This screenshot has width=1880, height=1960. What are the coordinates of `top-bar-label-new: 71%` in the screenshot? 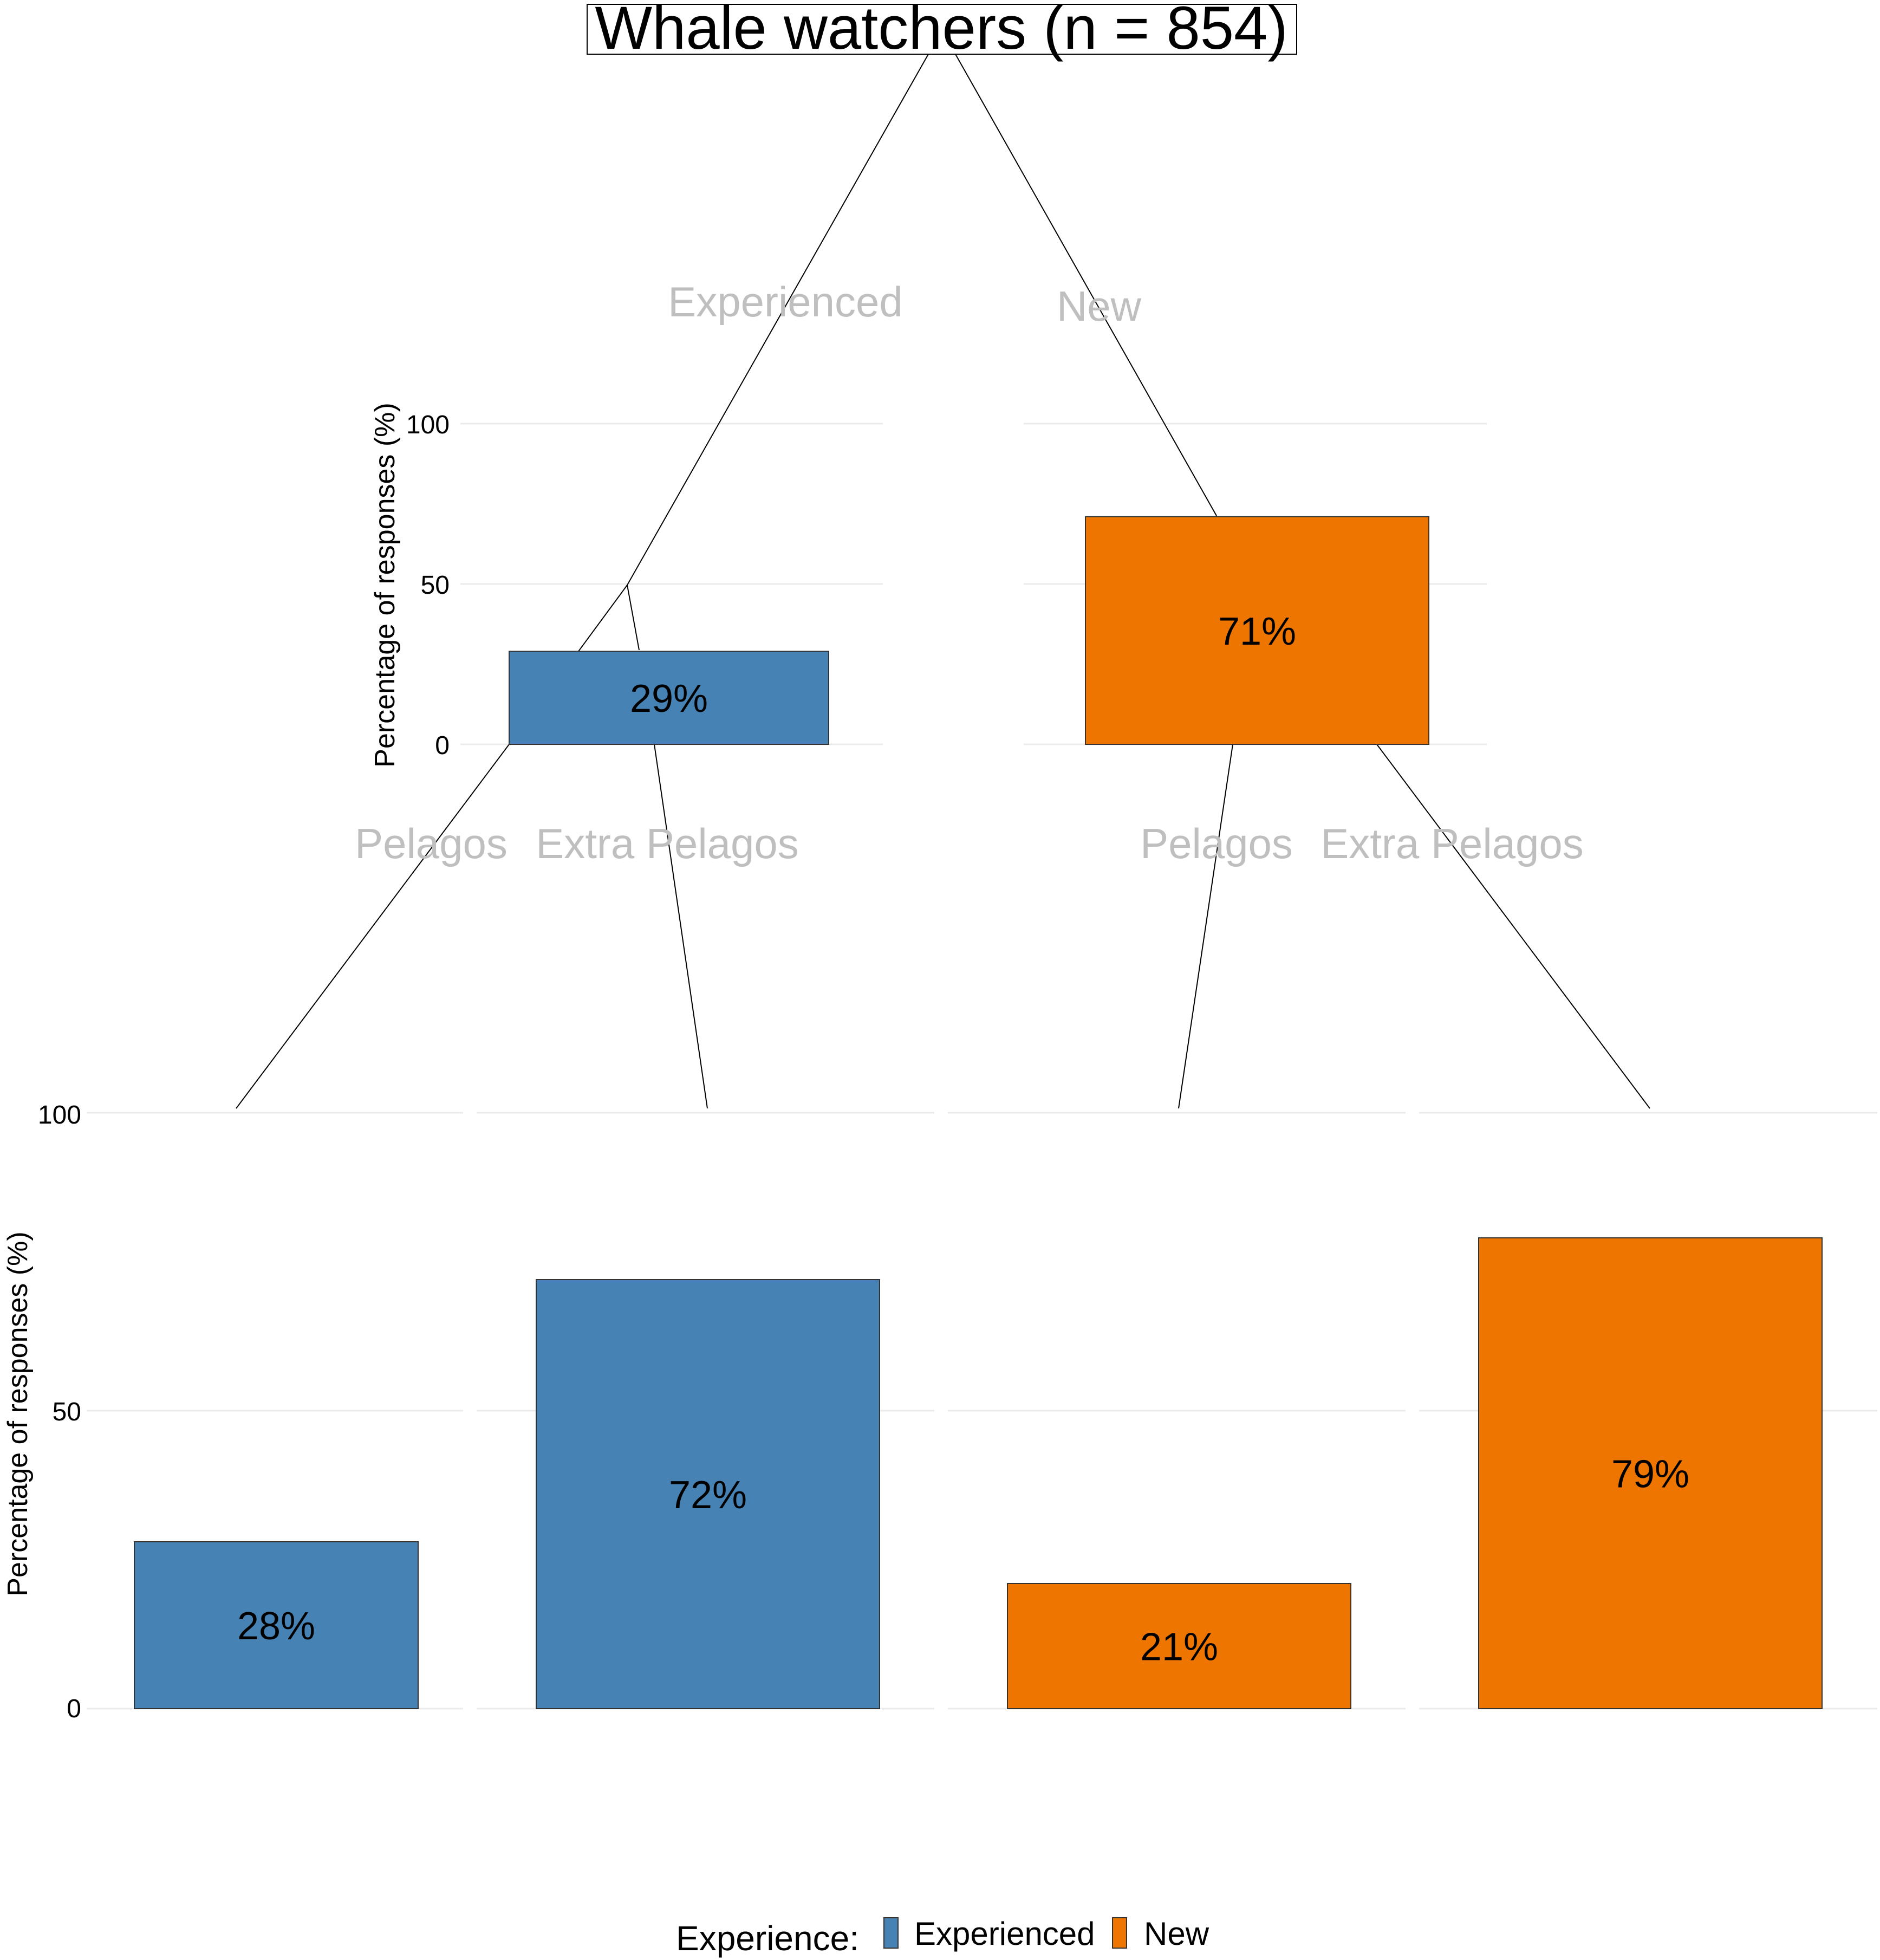 It's located at (1257, 631).